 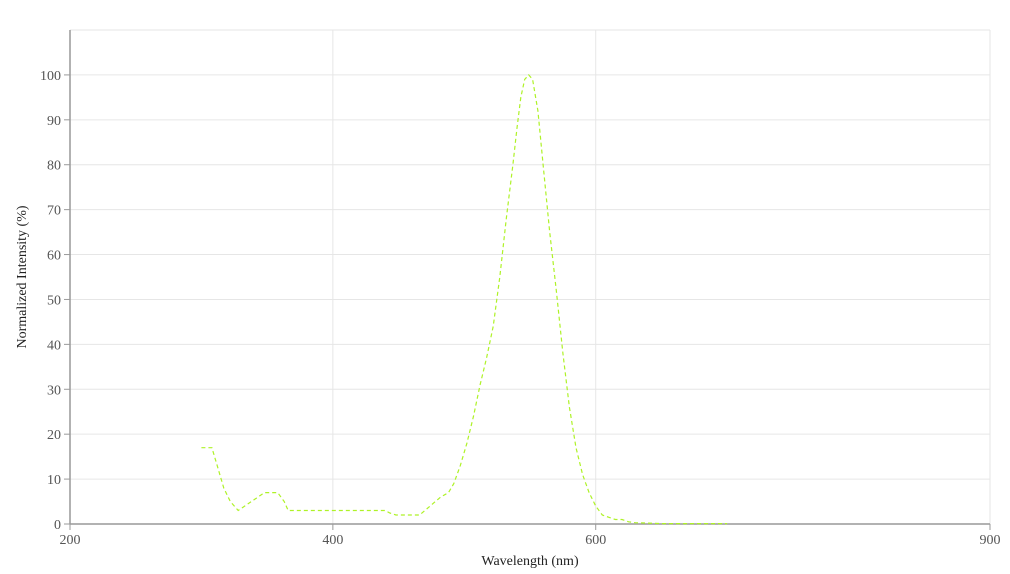 I want to click on y-tick-label: 100, so click(x=50, y=76).